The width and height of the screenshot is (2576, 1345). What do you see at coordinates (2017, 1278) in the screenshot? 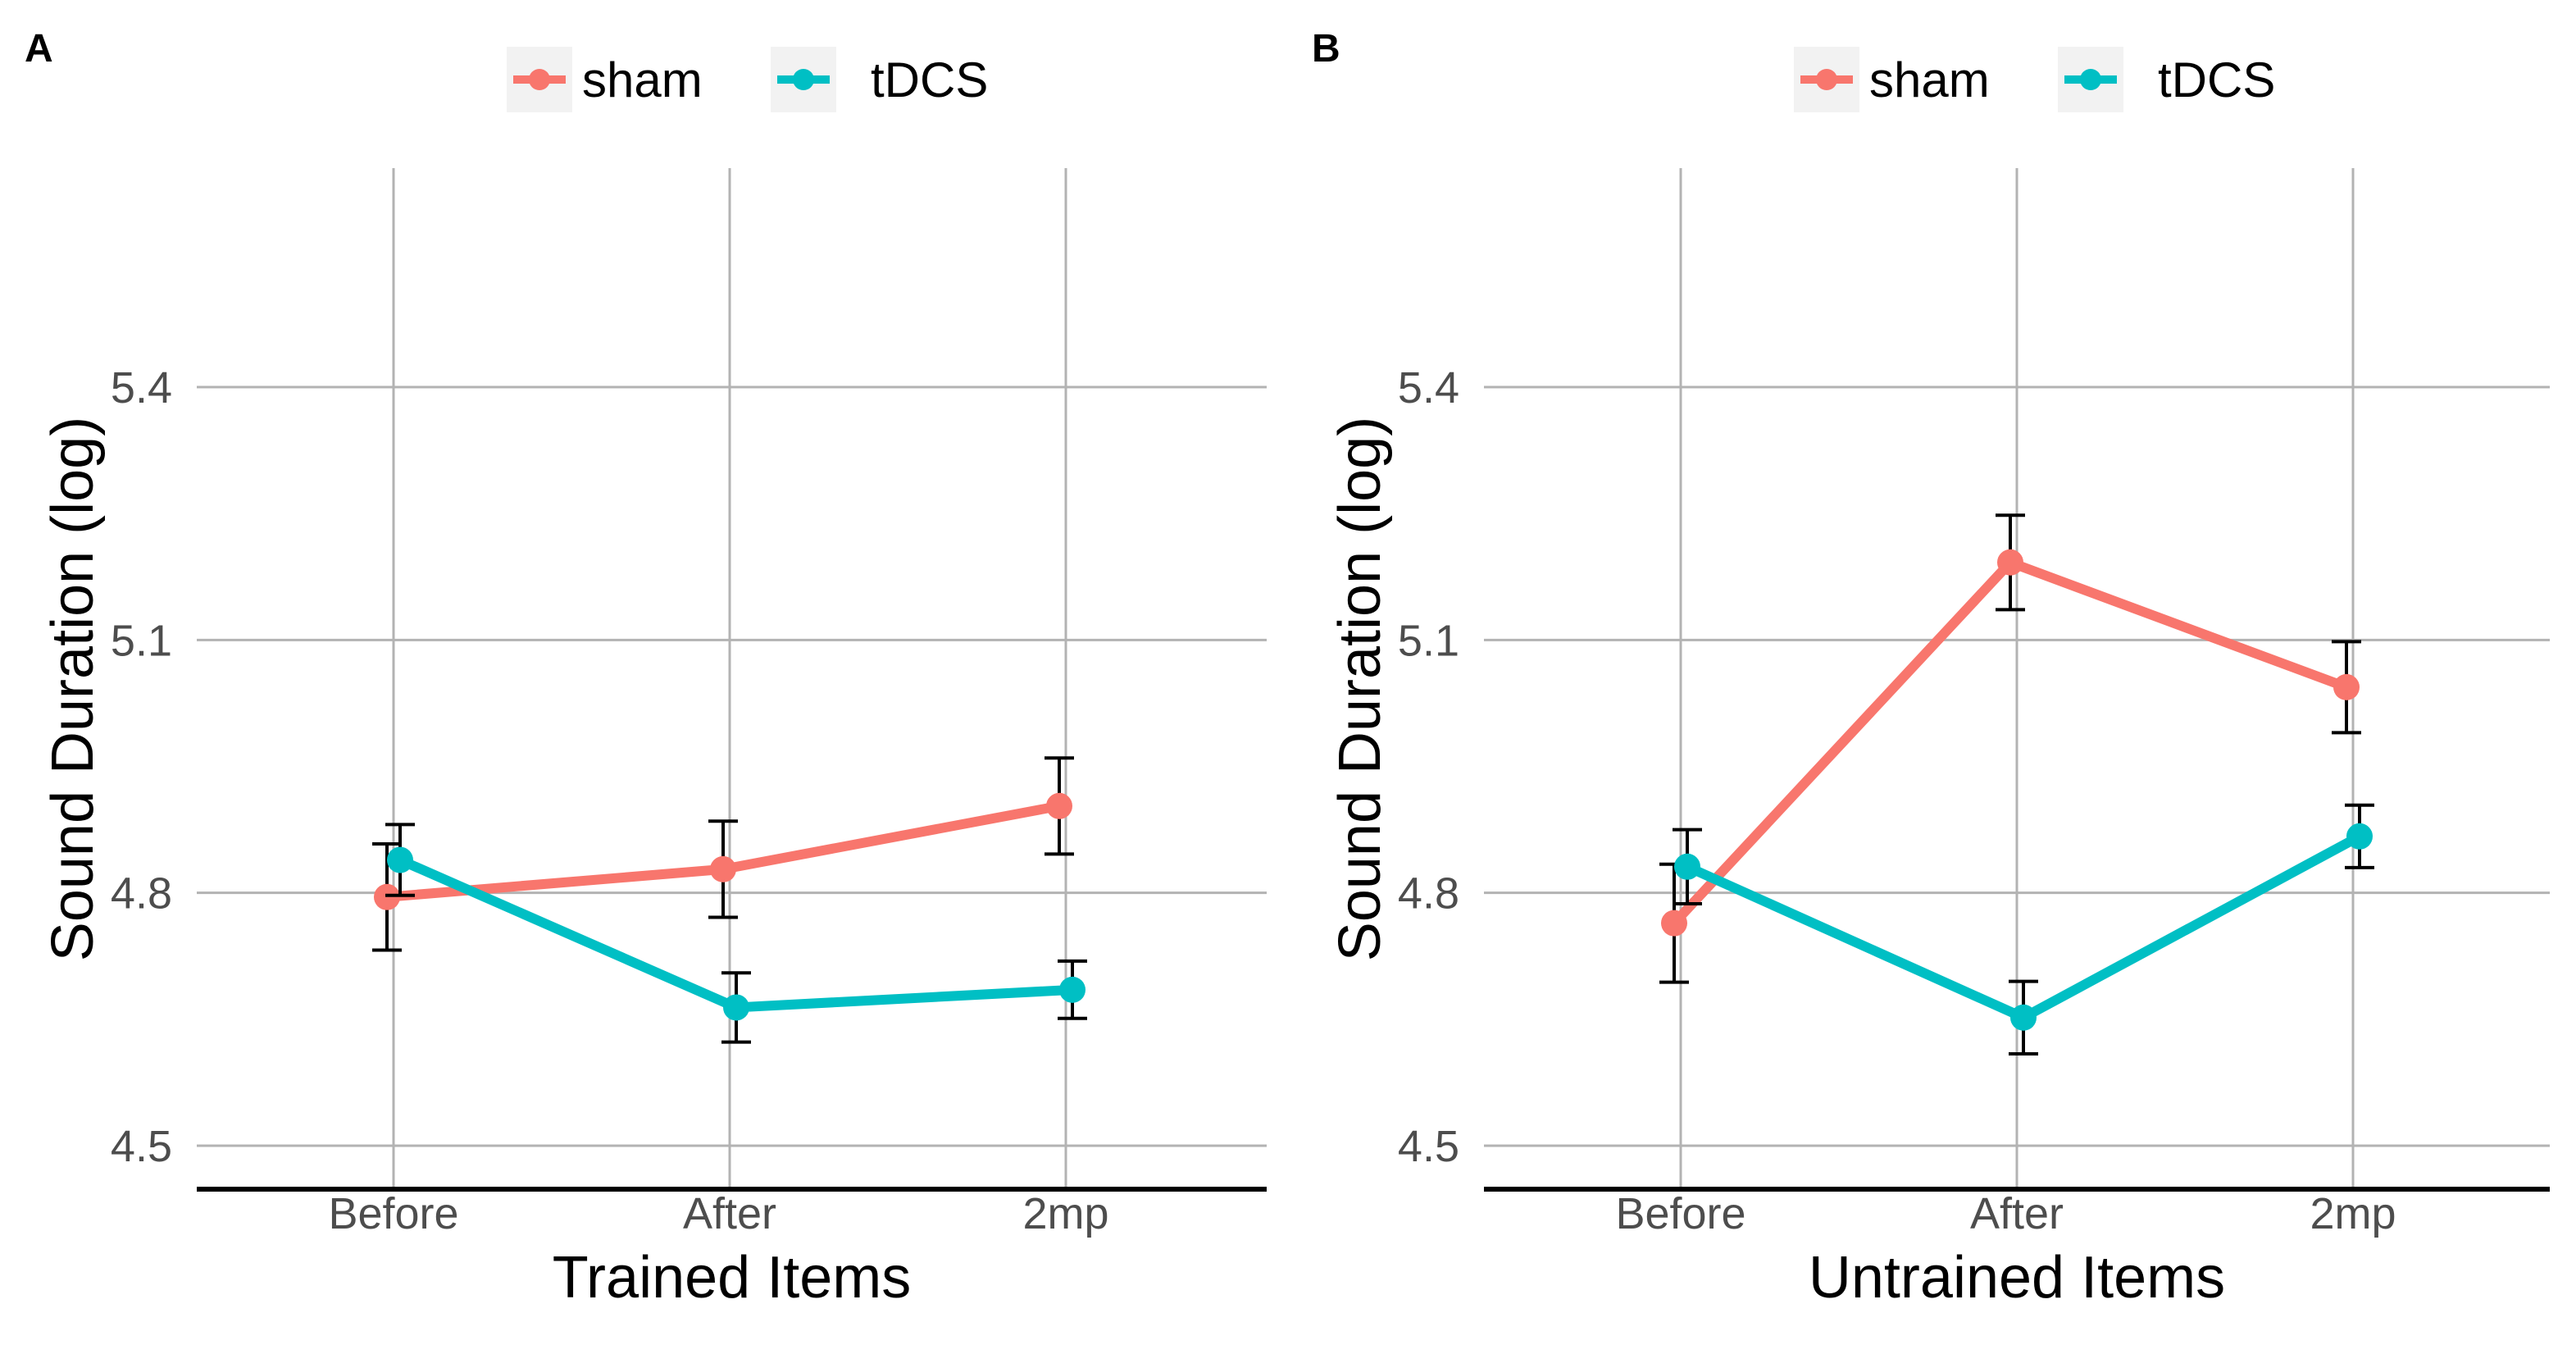
I see `x-axis-title: Untrained Items` at bounding box center [2017, 1278].